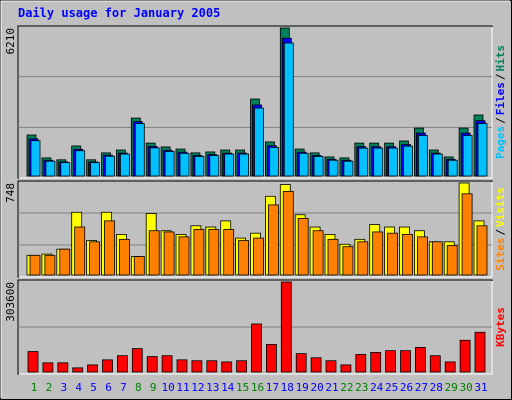 The image size is (512, 400). What do you see at coordinates (34, 387) in the screenshot?
I see `x-tick-label: 1` at bounding box center [34, 387].